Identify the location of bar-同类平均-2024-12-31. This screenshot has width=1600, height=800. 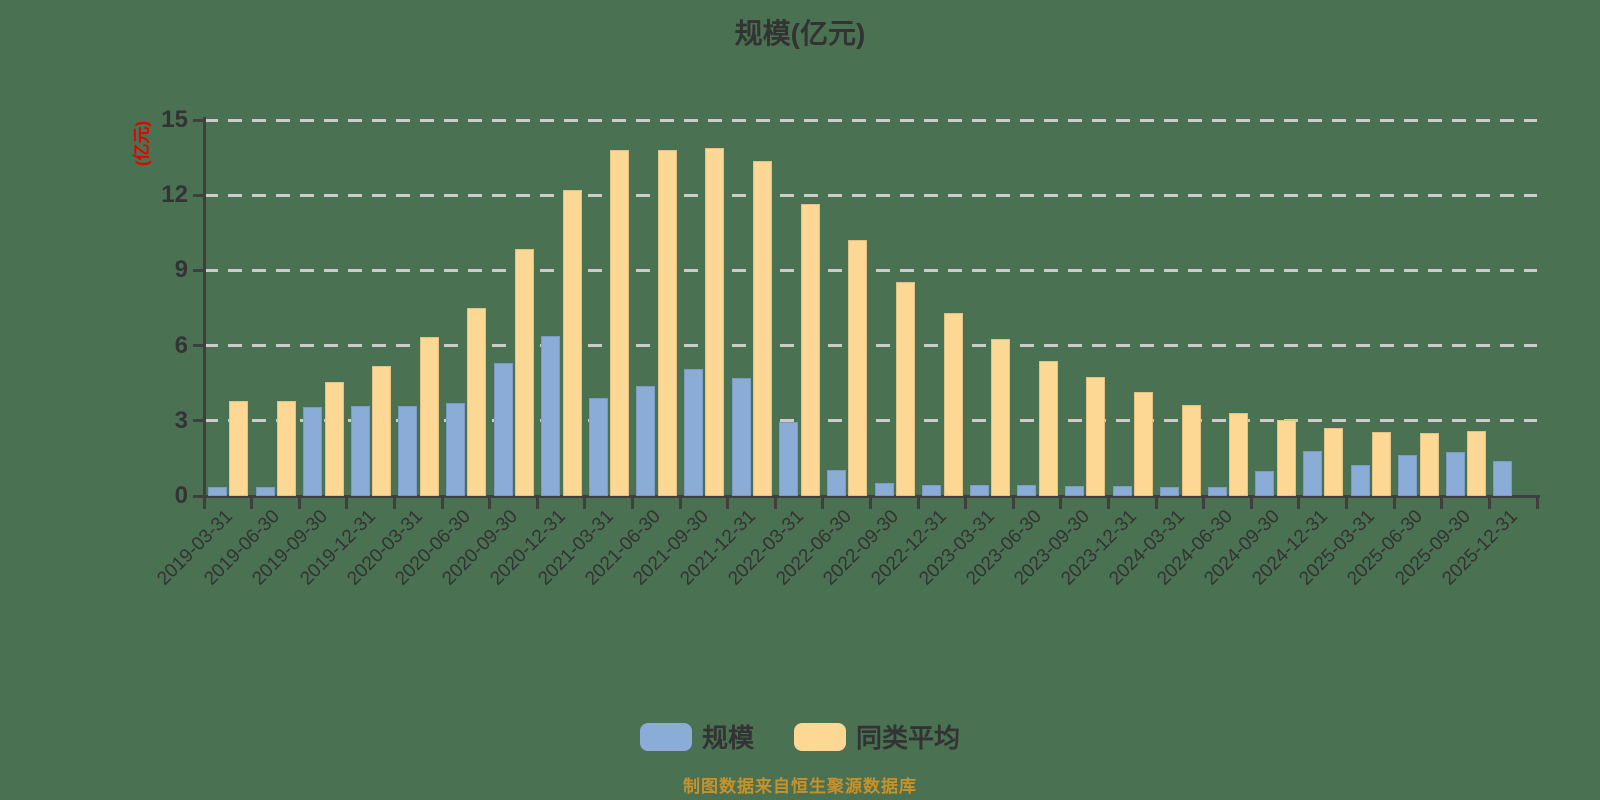
(1334, 462).